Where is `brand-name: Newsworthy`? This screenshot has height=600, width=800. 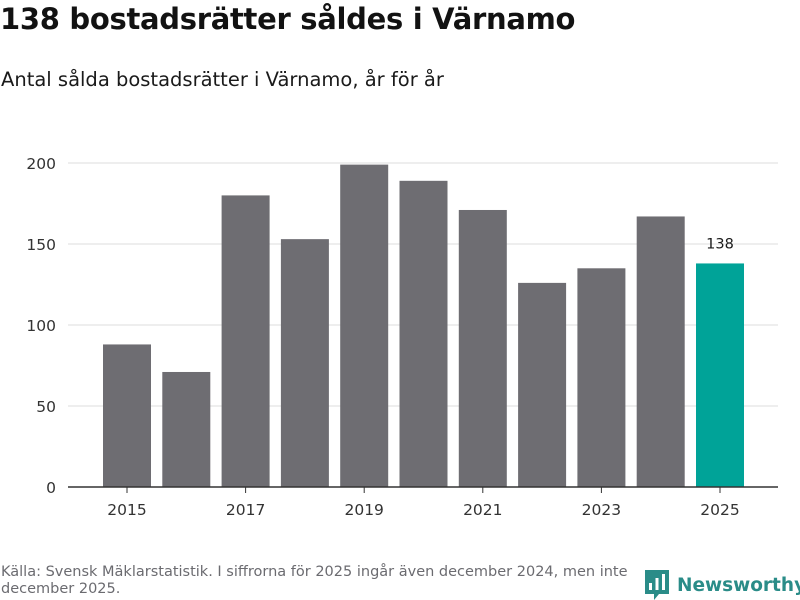 brand-name: Newsworthy is located at coordinates (738, 585).